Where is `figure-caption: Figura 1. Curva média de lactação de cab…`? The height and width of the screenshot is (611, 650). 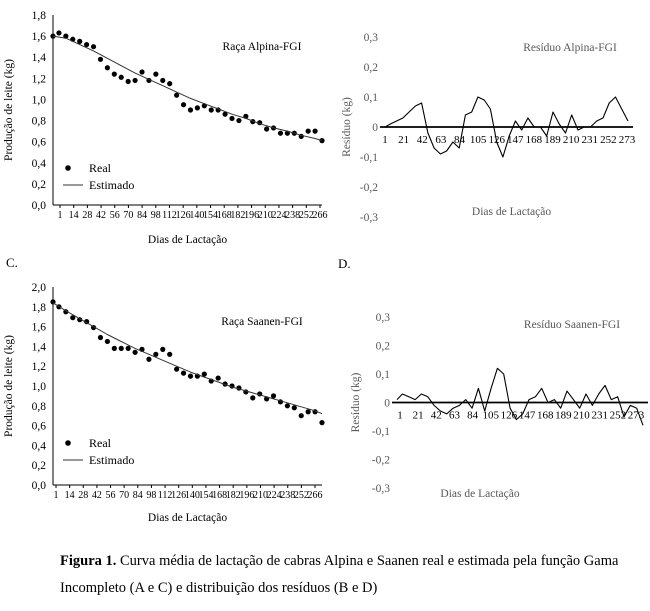
figure-caption: Figura 1. Curva média de lactação de cab… is located at coordinates (350, 575).